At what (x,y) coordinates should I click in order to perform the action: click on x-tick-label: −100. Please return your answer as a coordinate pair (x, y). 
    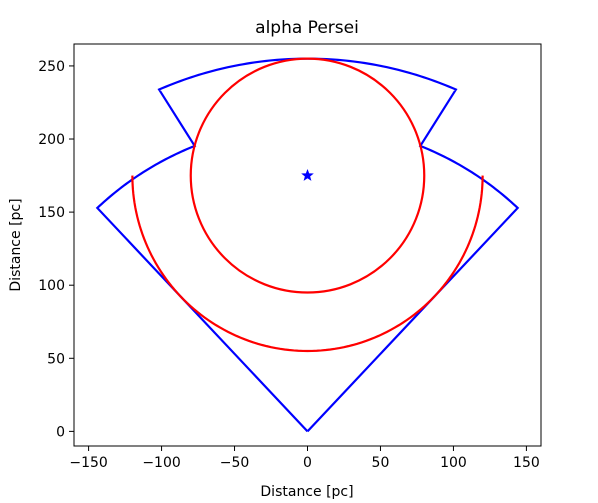
    Looking at the image, I should click on (161, 463).